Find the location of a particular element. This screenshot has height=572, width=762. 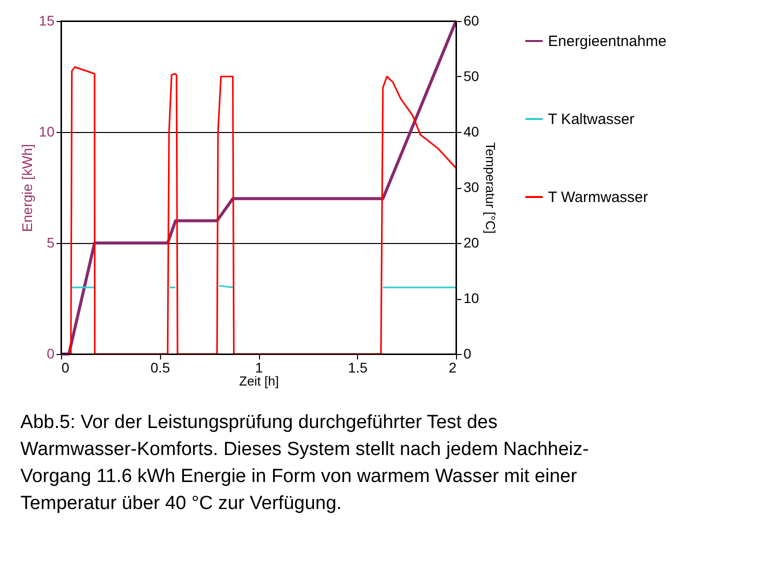

y-tick-label: 15 is located at coordinates (46, 20).